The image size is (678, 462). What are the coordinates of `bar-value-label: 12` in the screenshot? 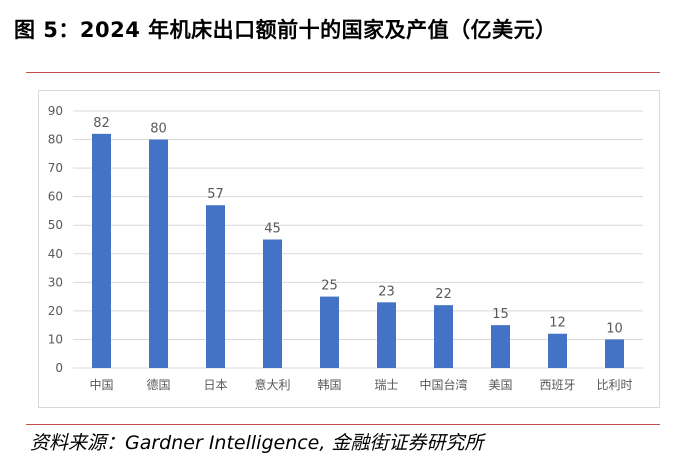 It's located at (557, 323).